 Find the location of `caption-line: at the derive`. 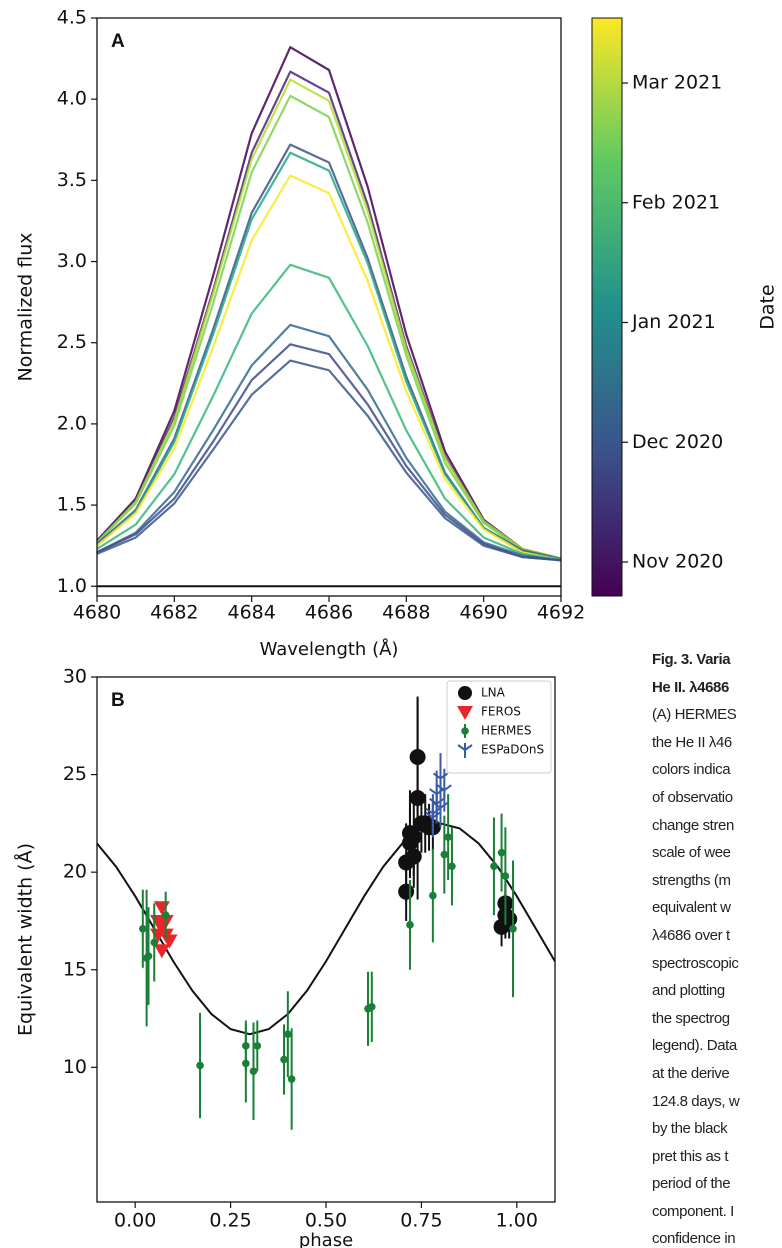

caption-line: at the derive is located at coordinates (691, 1073).